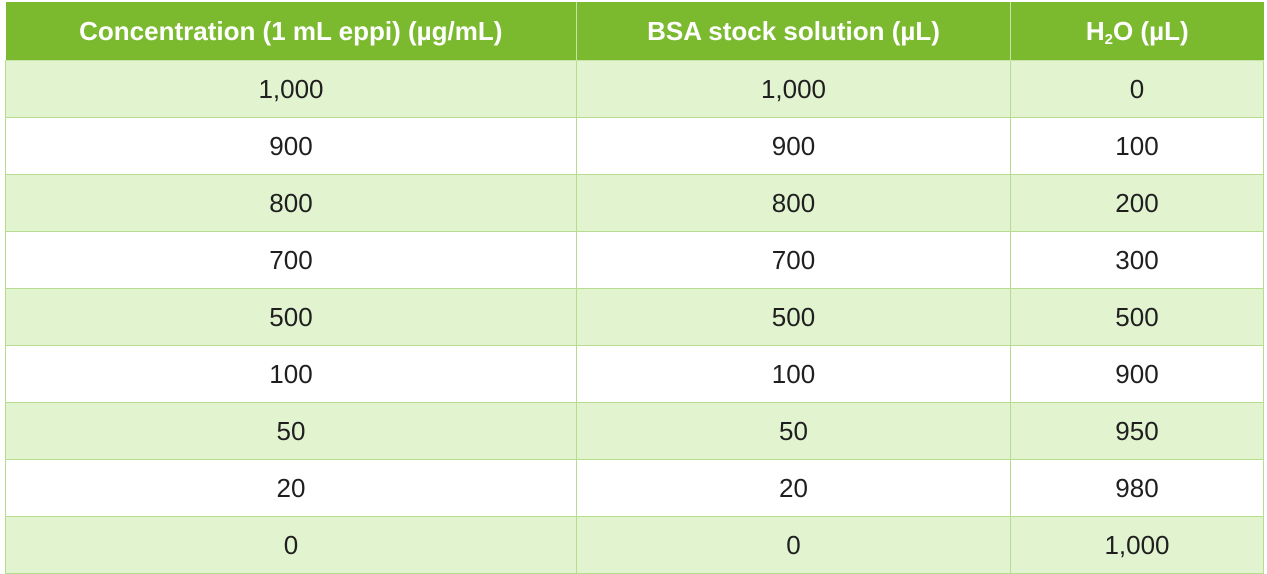  I want to click on cell-bsa: 900, so click(793, 146).